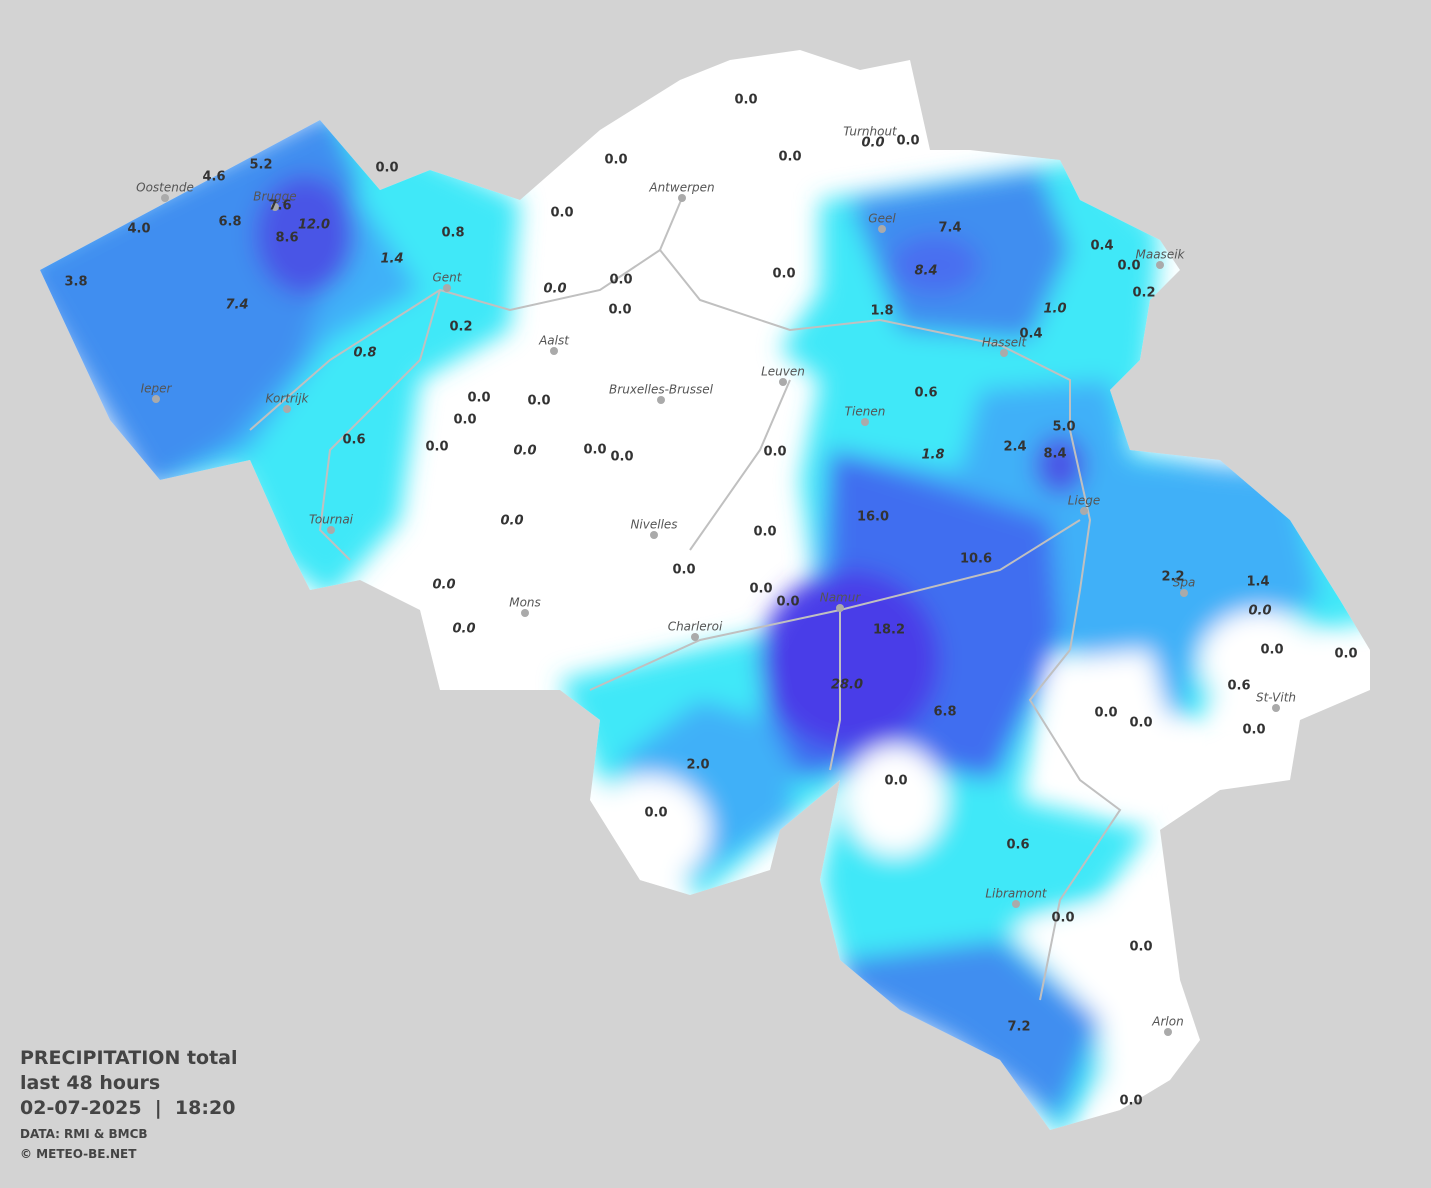  What do you see at coordinates (695, 627) in the screenshot?
I see `city-label: Charleroi` at bounding box center [695, 627].